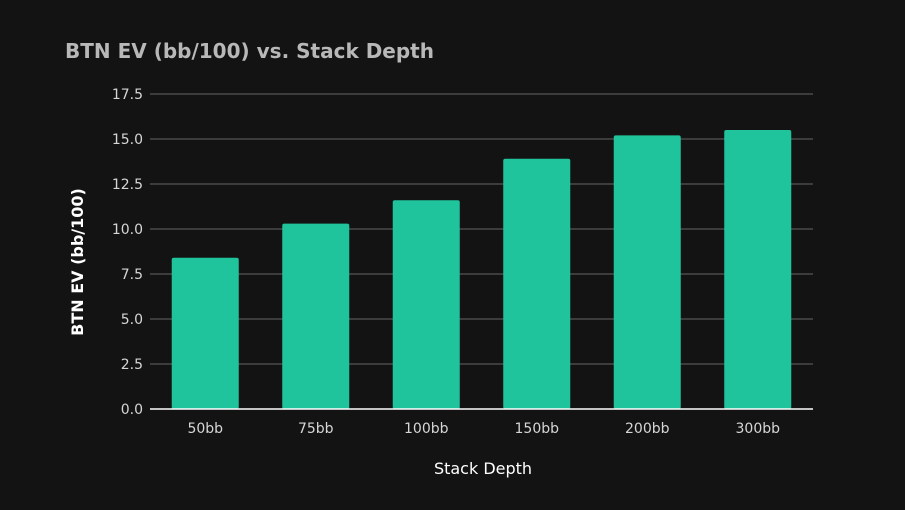 Image resolution: width=905 pixels, height=510 pixels. Describe the element at coordinates (537, 429) in the screenshot. I see `x-tick-label: 150bb` at that location.